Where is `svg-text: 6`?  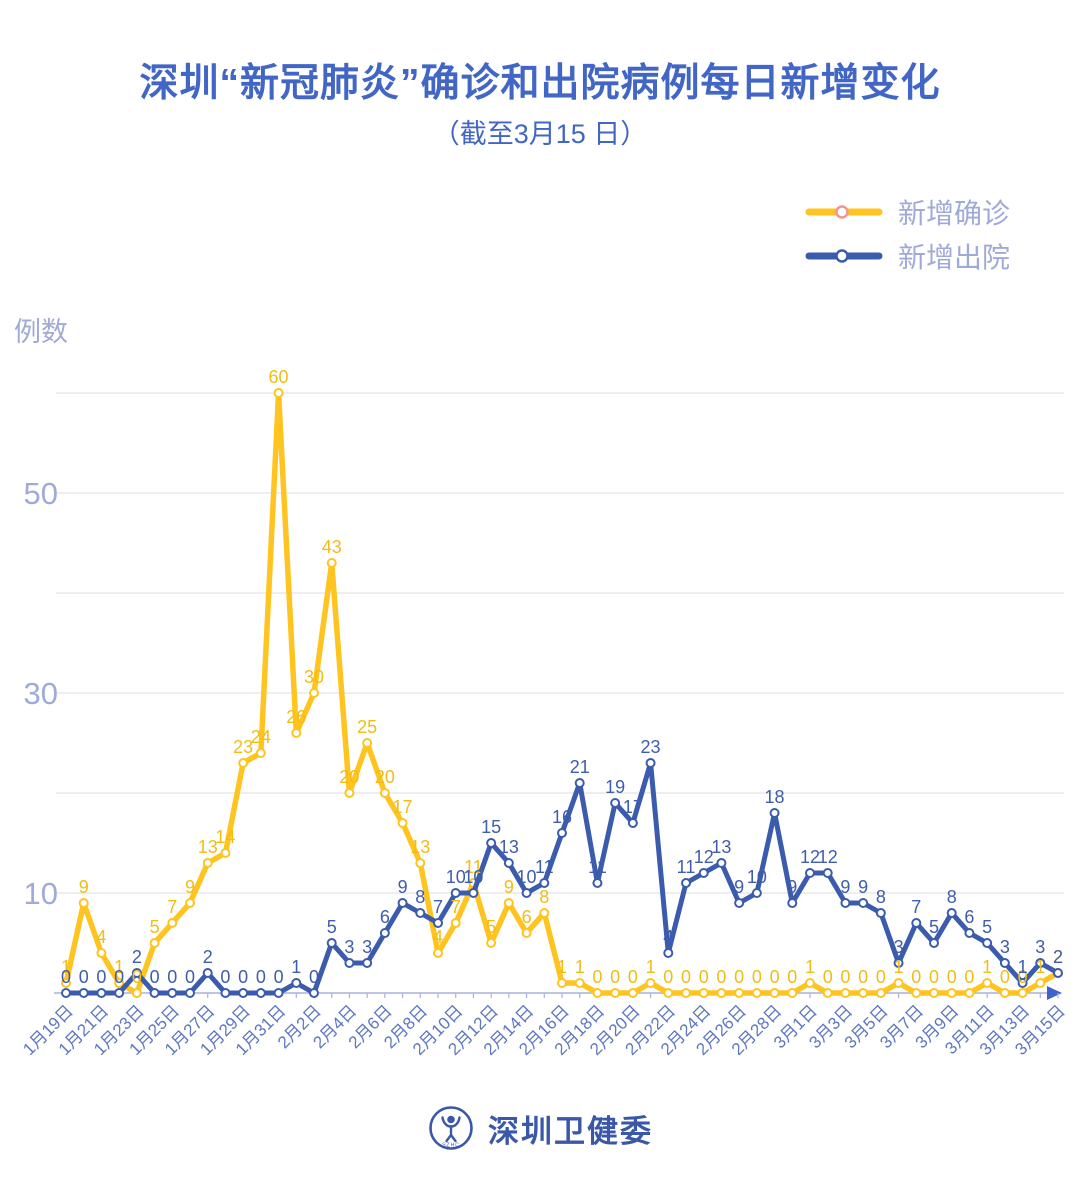
svg-text: 6 is located at coordinates (969, 917).